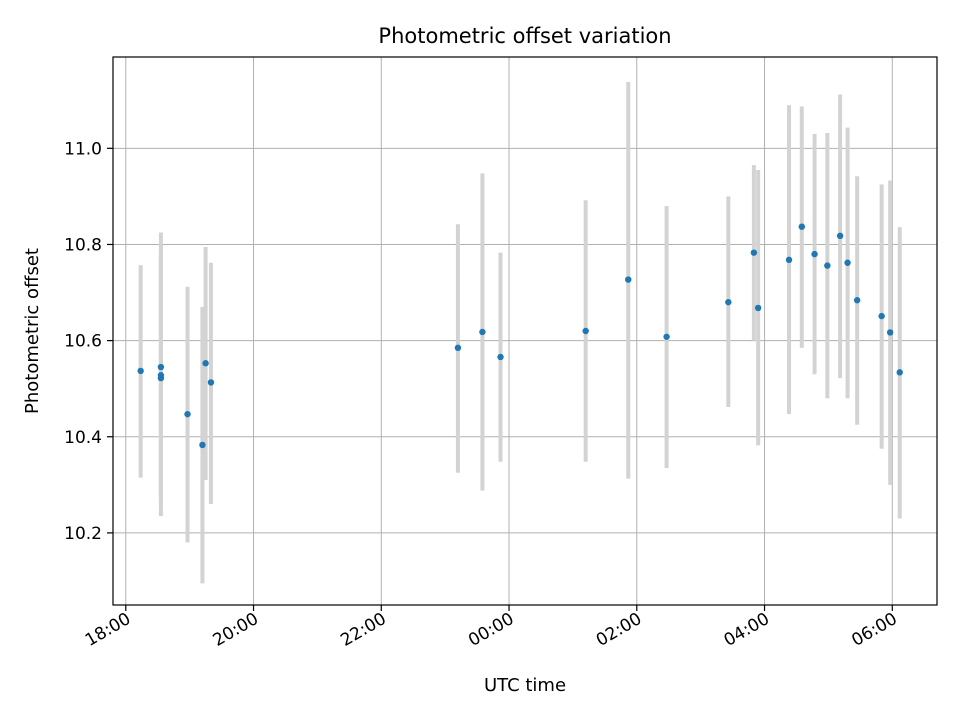 This screenshot has width=960, height=720. I want to click on y-axis-label: Photometric offset, so click(32, 331).